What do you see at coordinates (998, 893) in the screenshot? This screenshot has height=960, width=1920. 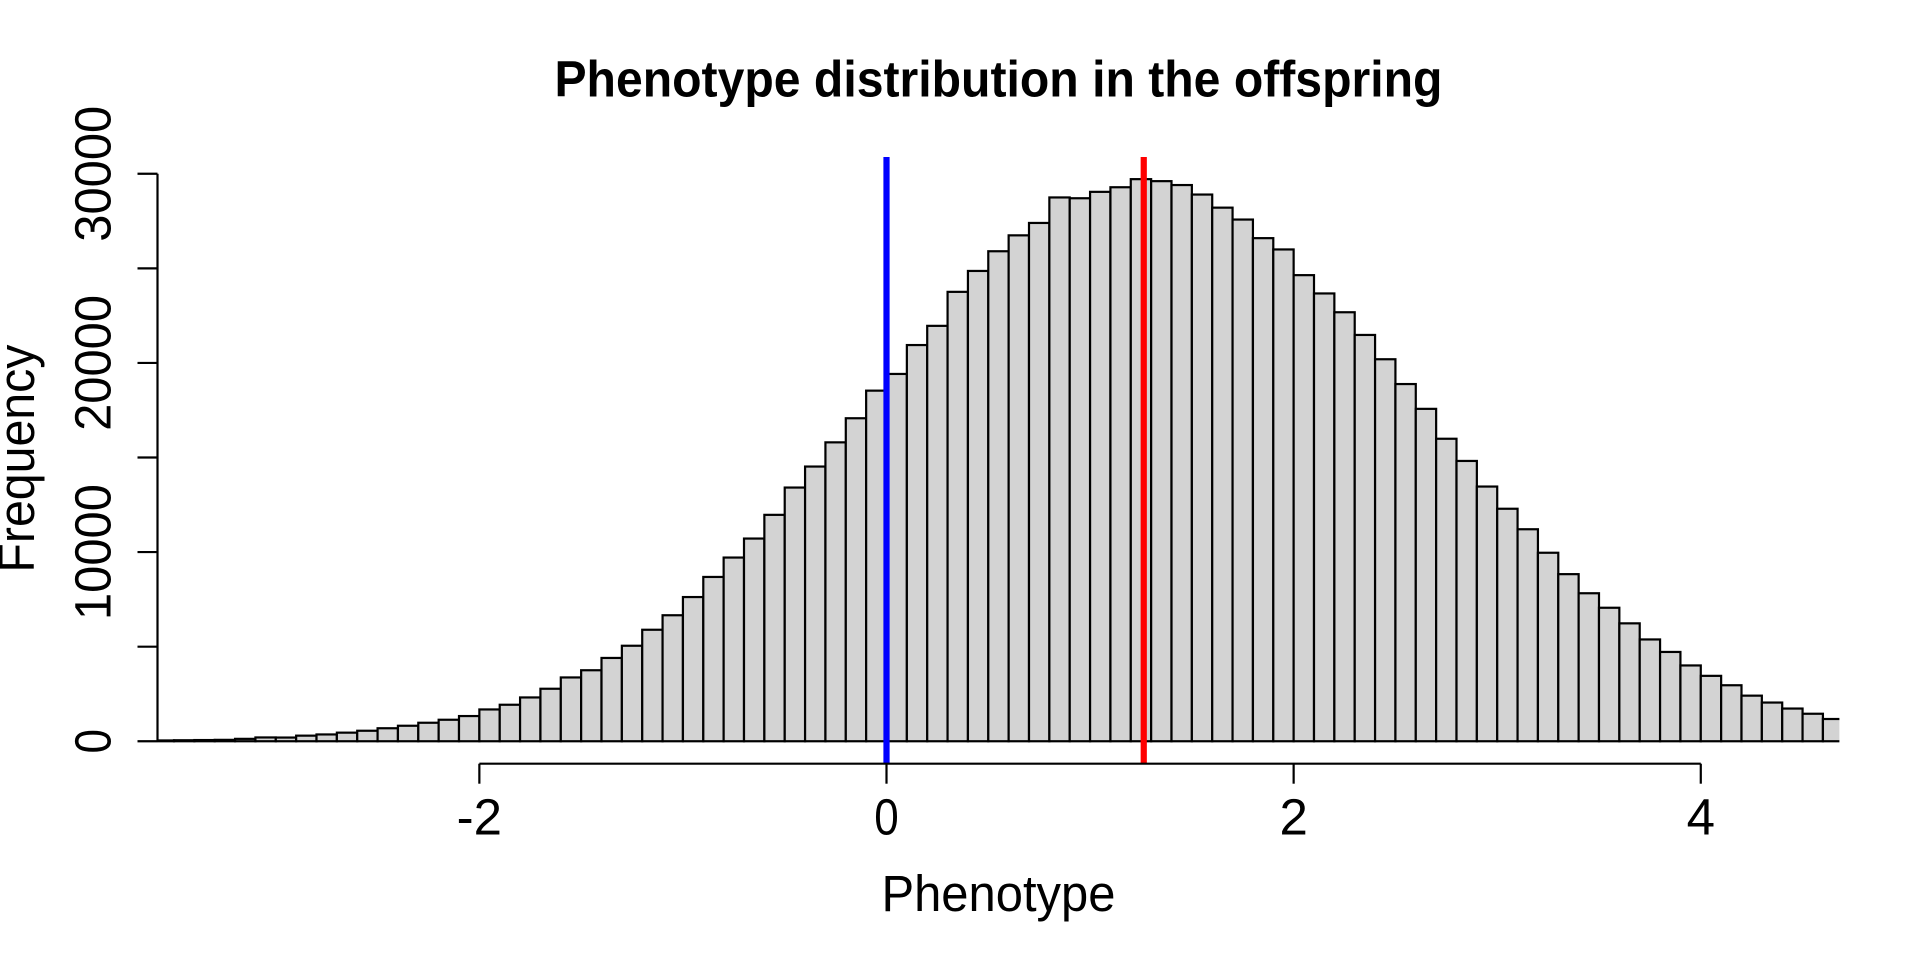 I see `svg-text: Phenotype` at bounding box center [998, 893].